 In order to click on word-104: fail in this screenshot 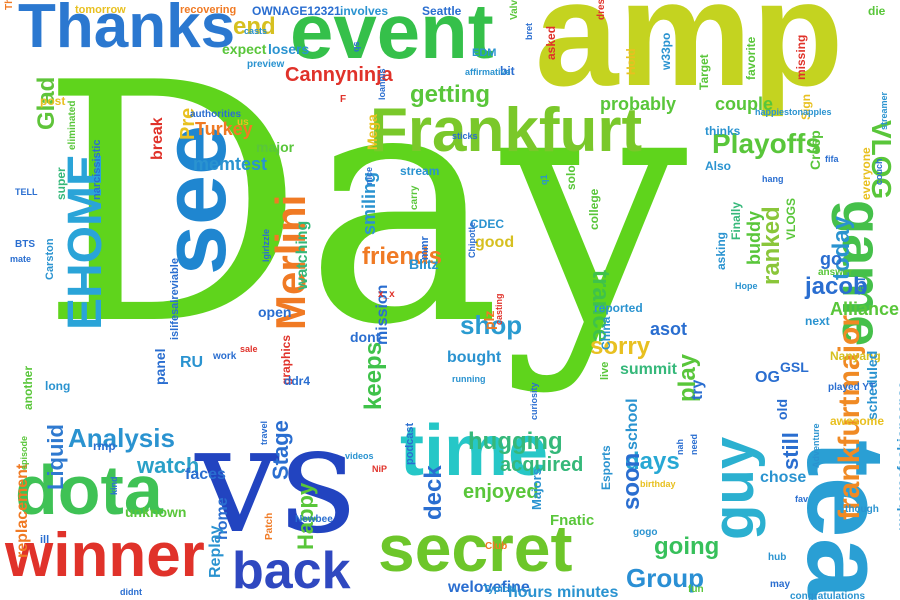, I will do `click(861, 286)`.